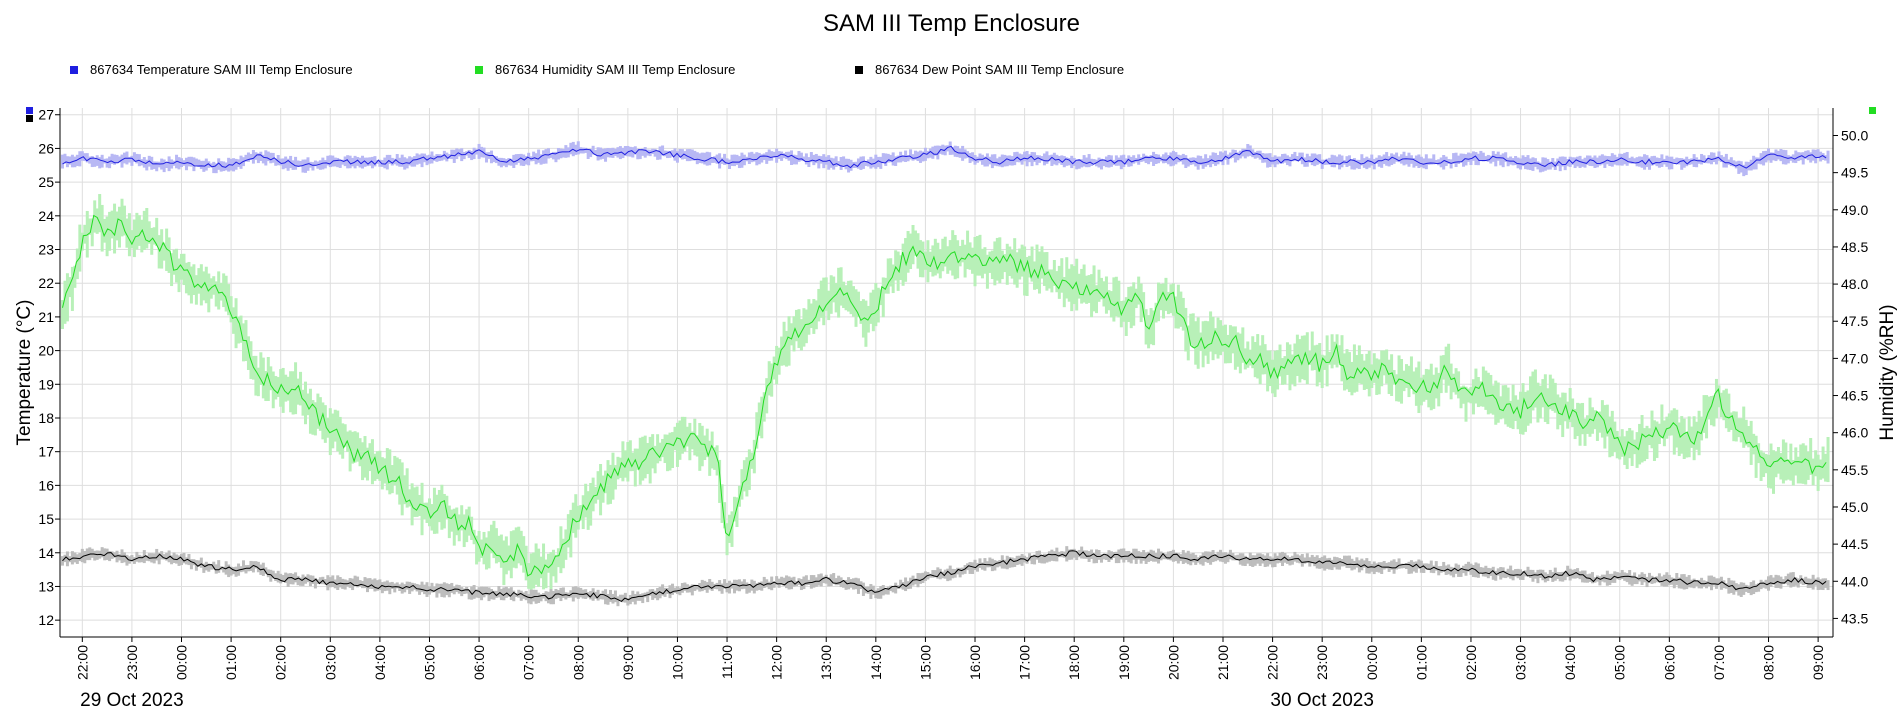 The height and width of the screenshot is (725, 1903). I want to click on series-line-temperature, so click(944, 157).